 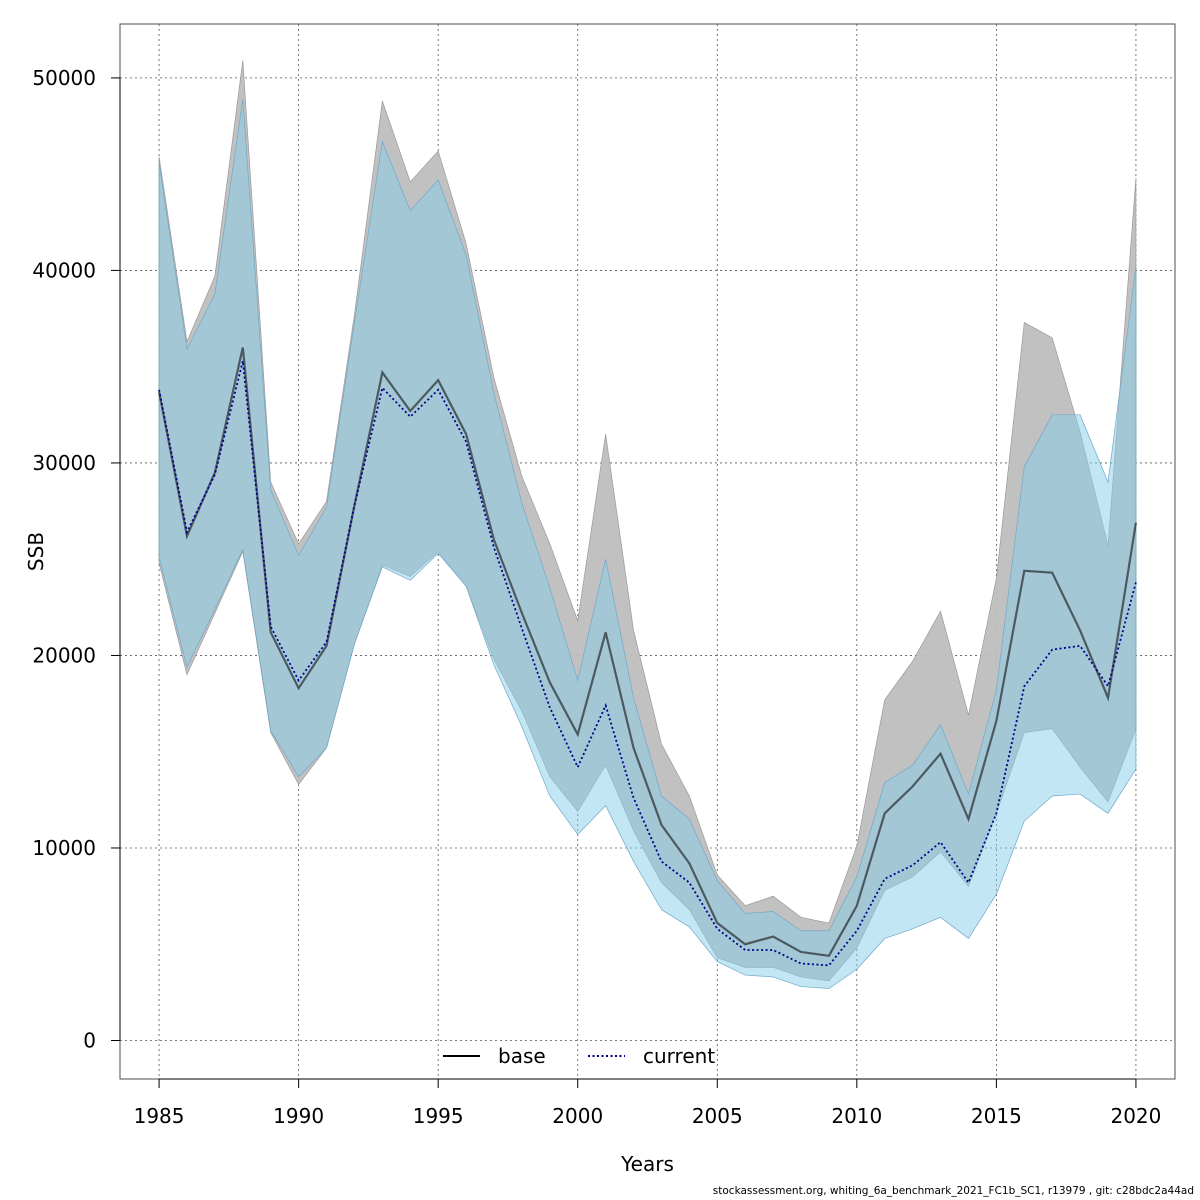 What do you see at coordinates (76, 559) in the screenshot?
I see `y-axis: 0 10000 20000 30000 40000 50000` at bounding box center [76, 559].